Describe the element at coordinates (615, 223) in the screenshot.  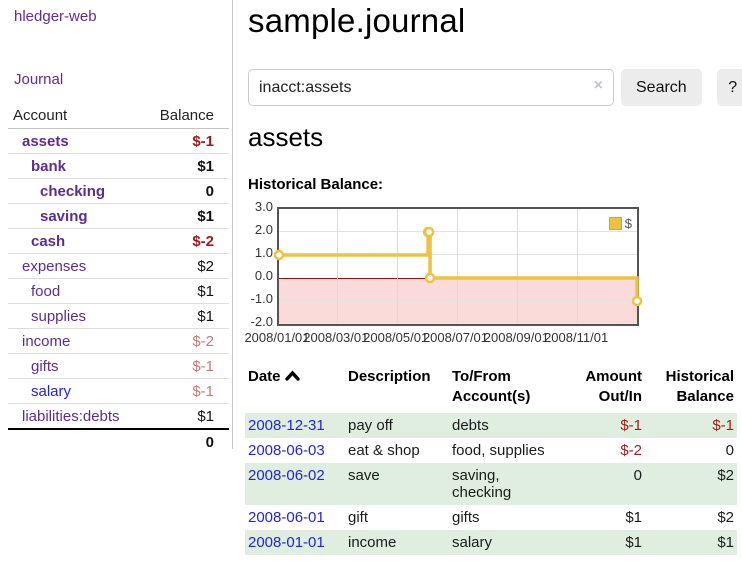
I see `legend-swatch` at that location.